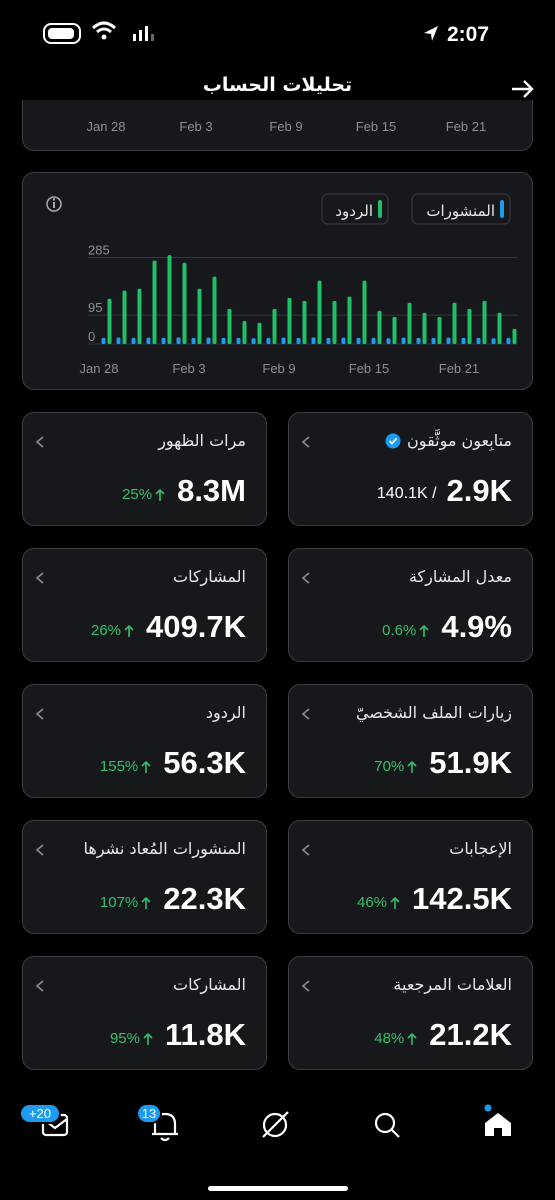 This screenshot has height=1200, width=555. What do you see at coordinates (459, 368) in the screenshot?
I see `x-tick-label: Feb 21` at bounding box center [459, 368].